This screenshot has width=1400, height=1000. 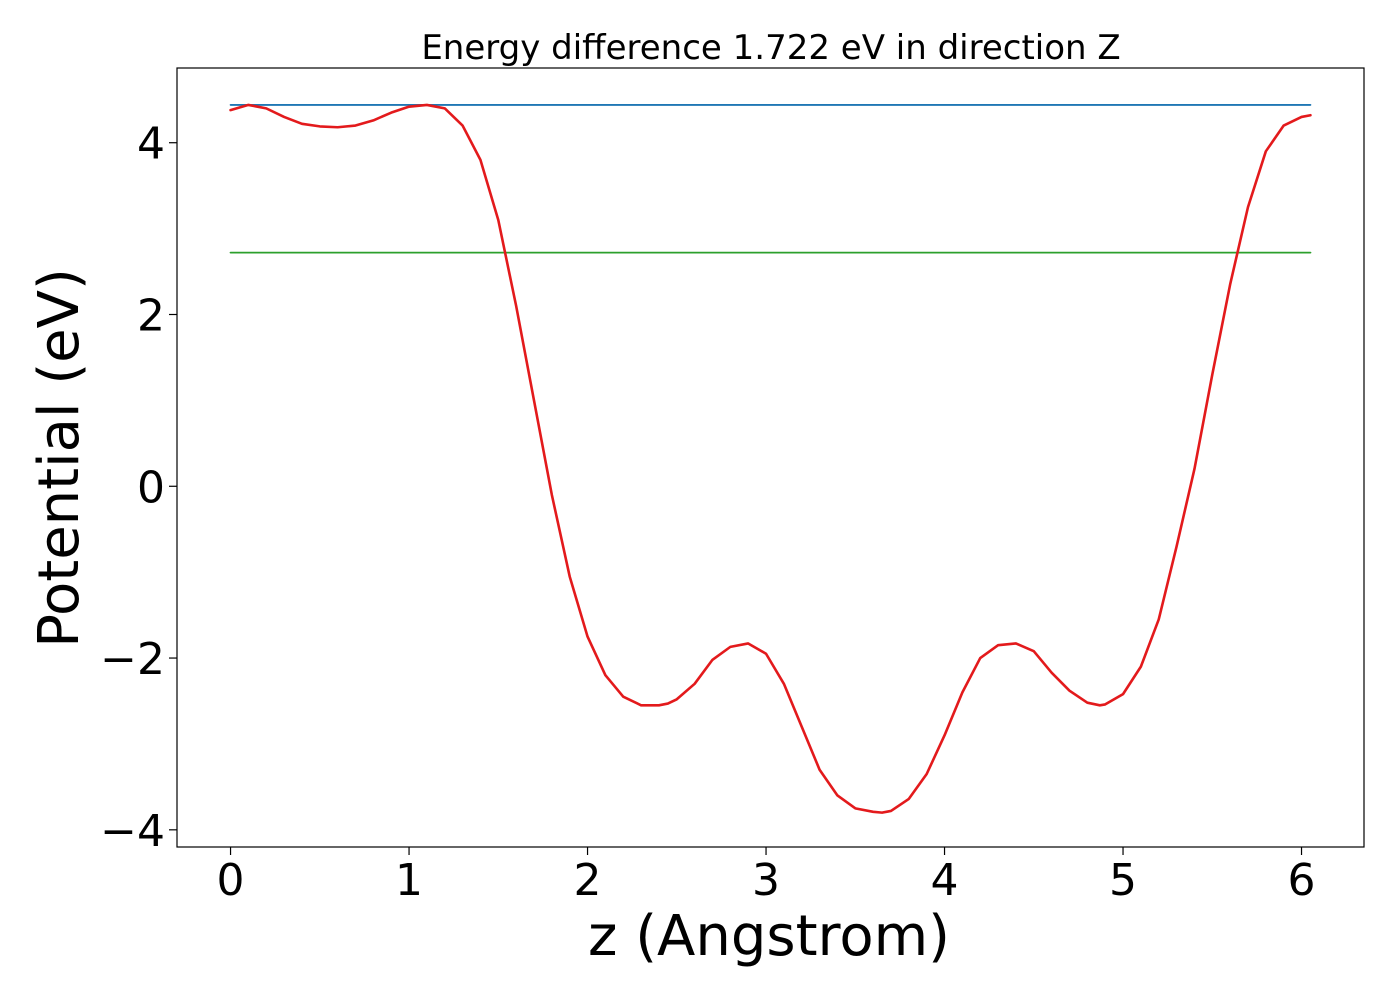 I want to click on x-tick-label: 1, so click(x=409, y=880).